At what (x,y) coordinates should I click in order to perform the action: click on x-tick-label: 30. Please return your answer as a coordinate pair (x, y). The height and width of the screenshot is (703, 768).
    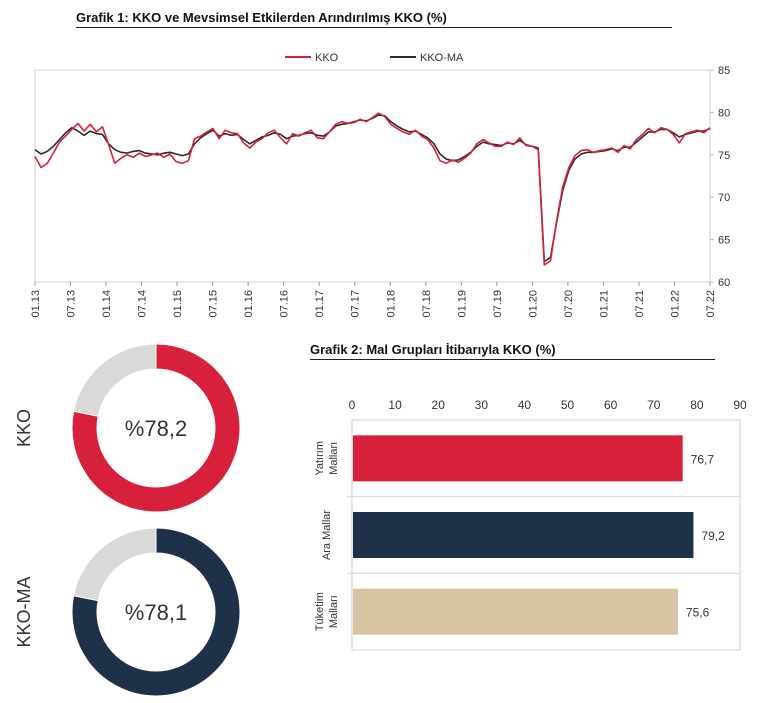
    Looking at the image, I should click on (482, 405).